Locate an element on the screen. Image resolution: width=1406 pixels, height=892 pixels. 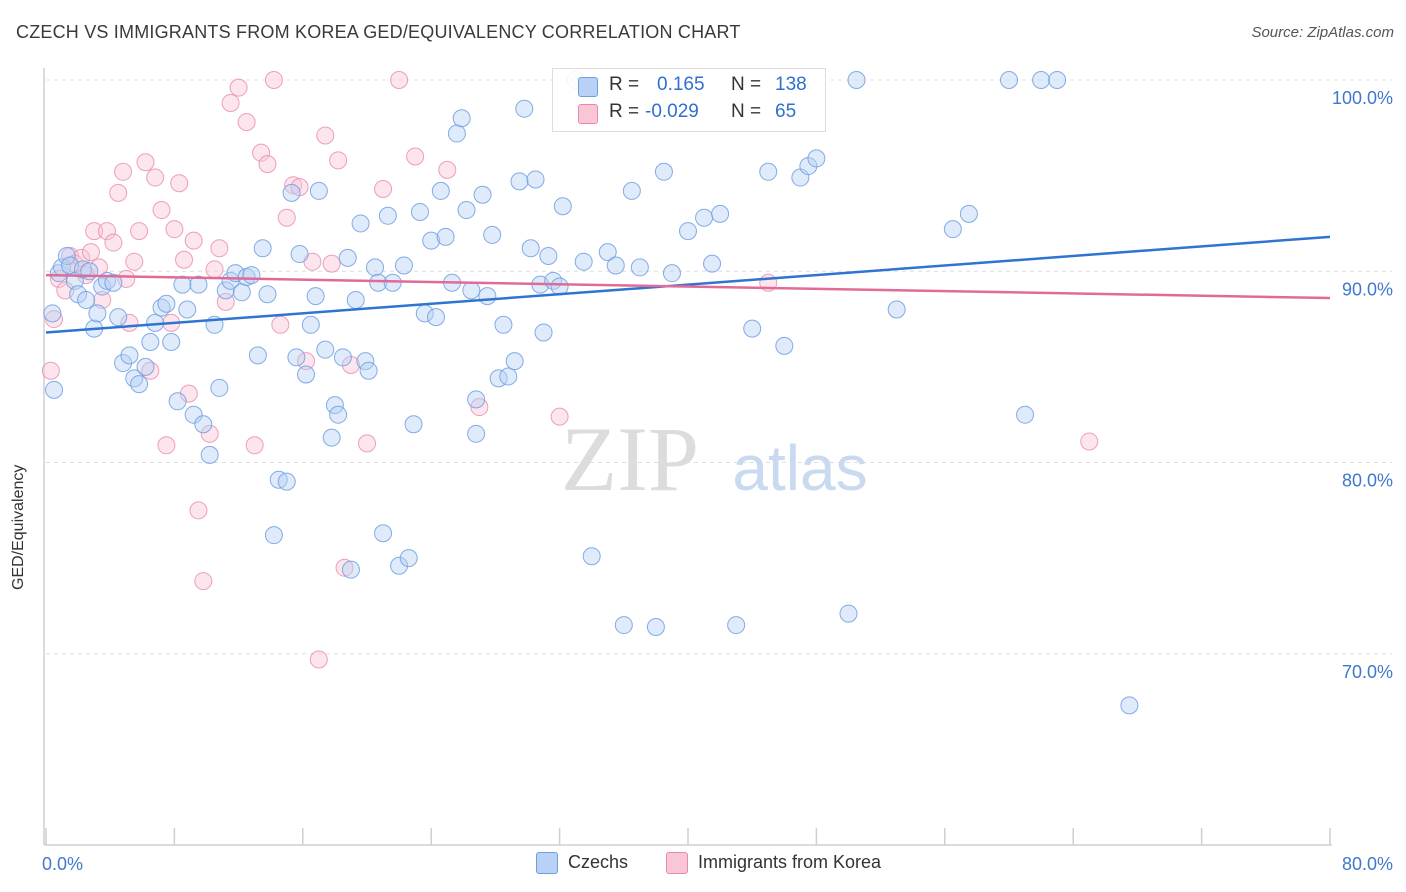
legend-row-korea: R = -0.029 N = 65 is located at coordinates (689, 114).